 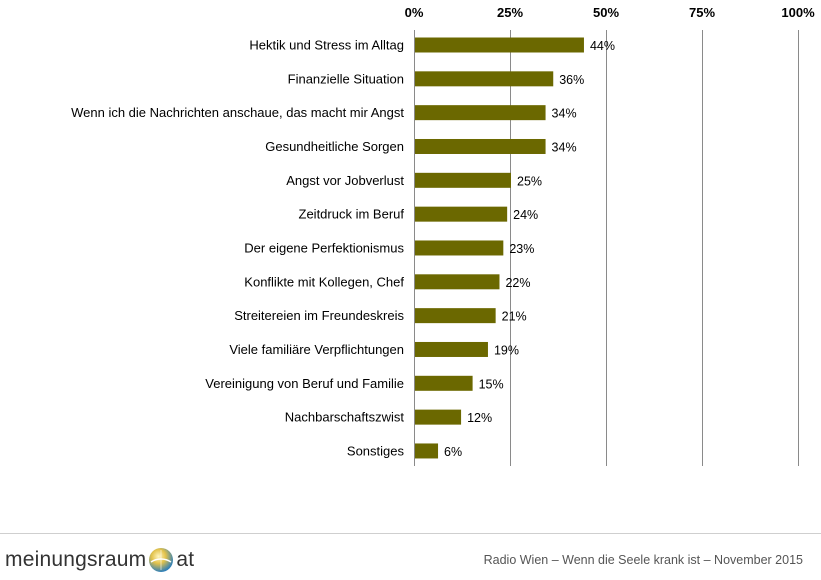 I want to click on category-label: Nachbarschaftszwist, so click(x=345, y=417).